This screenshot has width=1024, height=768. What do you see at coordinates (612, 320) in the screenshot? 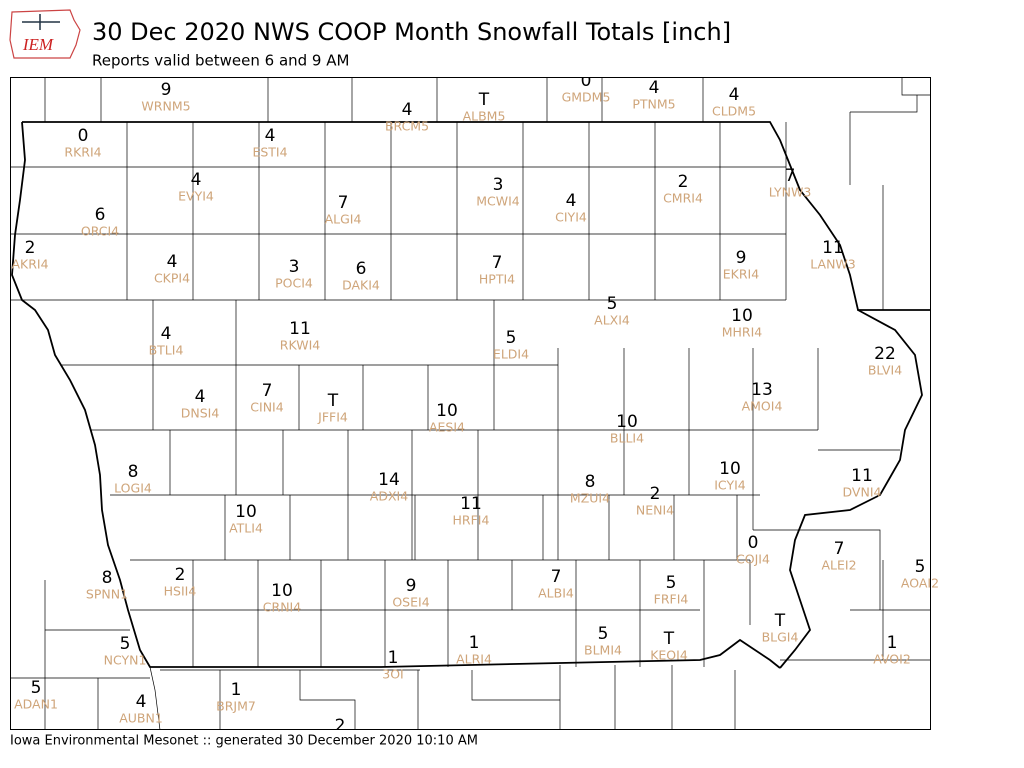
I see `station-id: ALXI4` at bounding box center [612, 320].